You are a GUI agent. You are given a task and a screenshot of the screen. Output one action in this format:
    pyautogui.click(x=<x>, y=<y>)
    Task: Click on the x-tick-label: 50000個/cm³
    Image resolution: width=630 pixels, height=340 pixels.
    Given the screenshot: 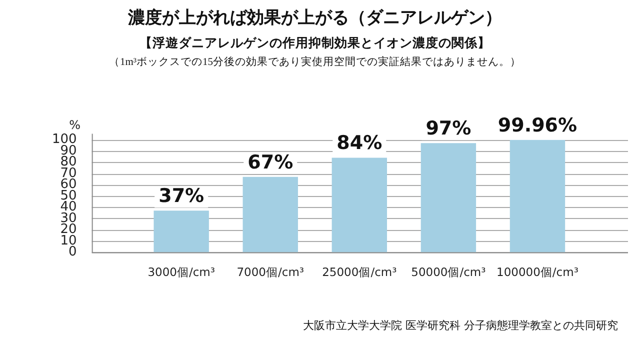 What is the action you would take?
    pyautogui.click(x=448, y=272)
    